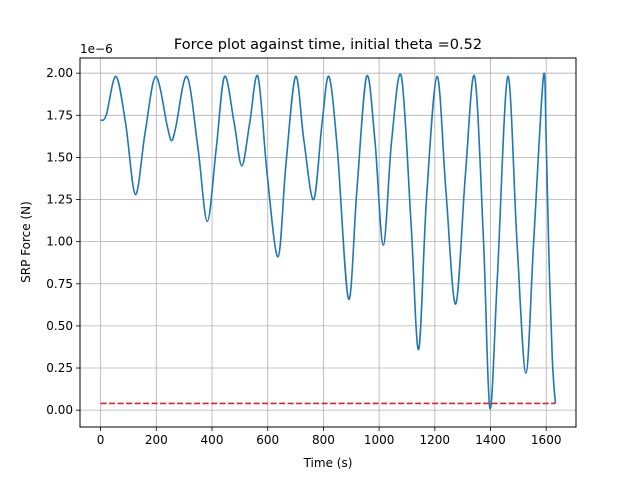  What do you see at coordinates (59, 368) in the screenshot?
I see `y-tick-label: 0.25` at bounding box center [59, 368].